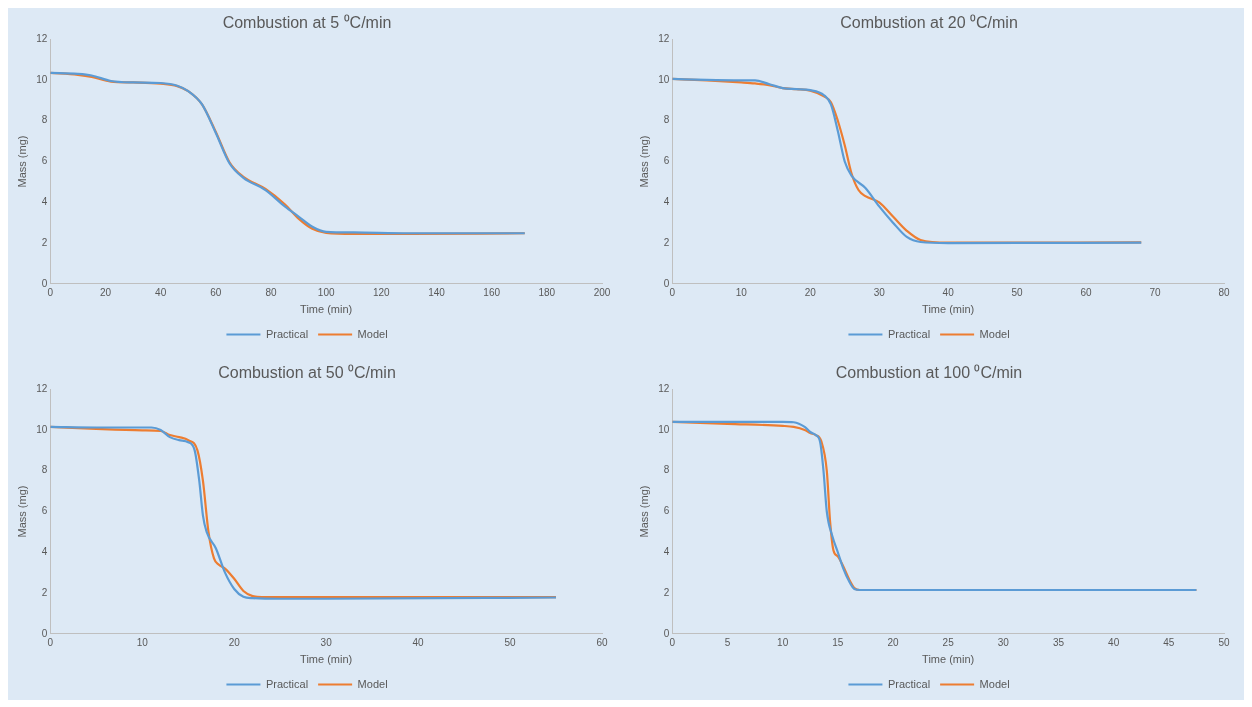  I want to click on x-tick-label: 120, so click(381, 292).